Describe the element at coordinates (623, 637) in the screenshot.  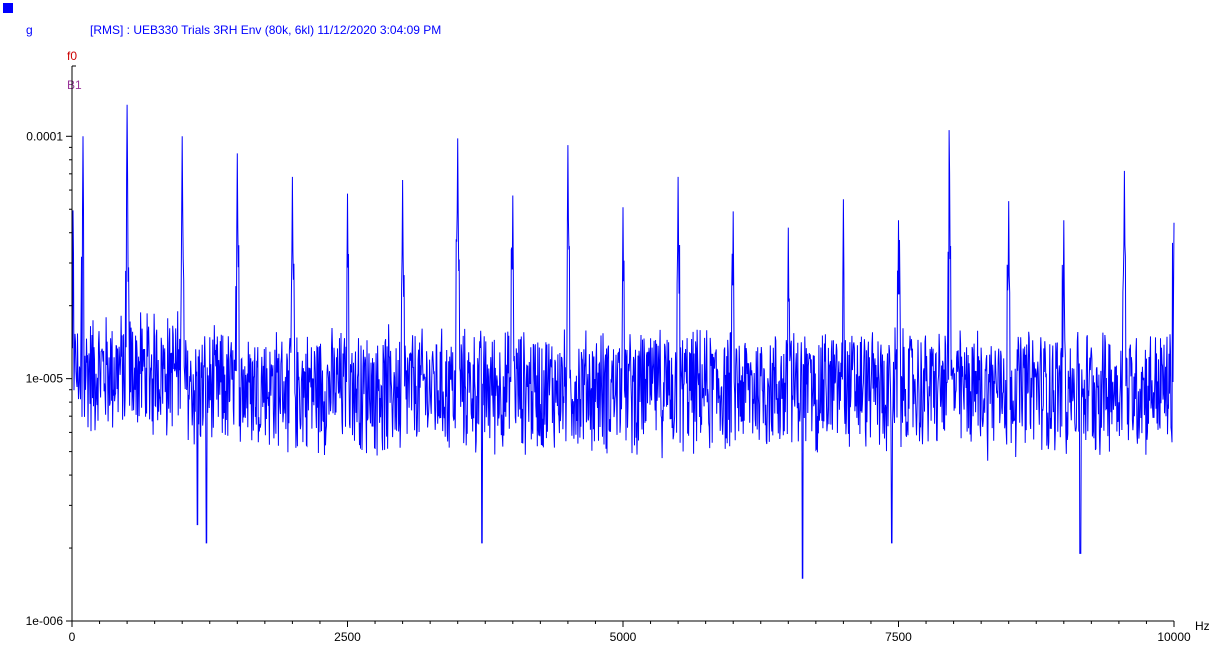
I see `x-tick-label: 5000` at that location.